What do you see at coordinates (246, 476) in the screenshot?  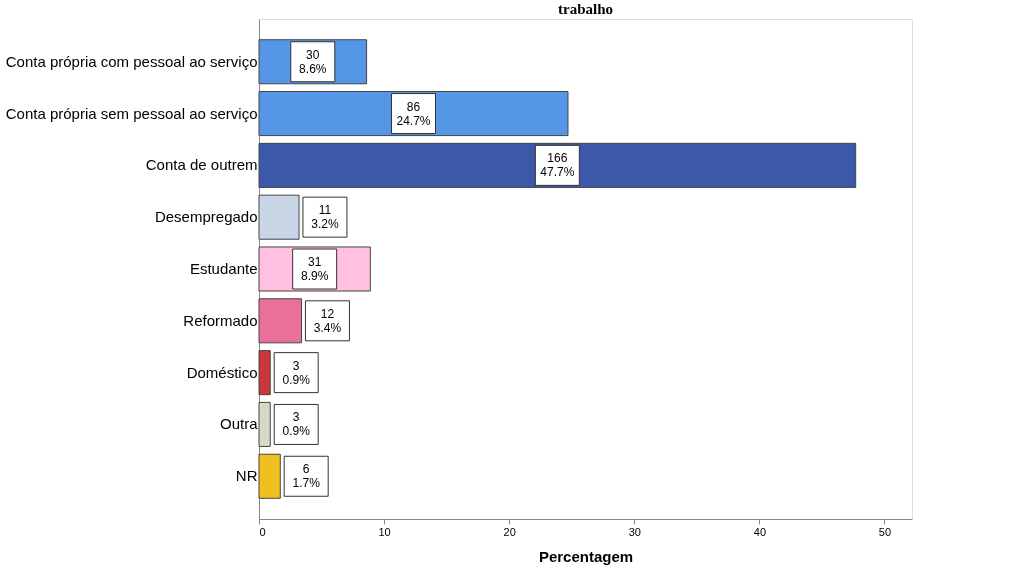 I see `y-tick-label: NR` at bounding box center [246, 476].